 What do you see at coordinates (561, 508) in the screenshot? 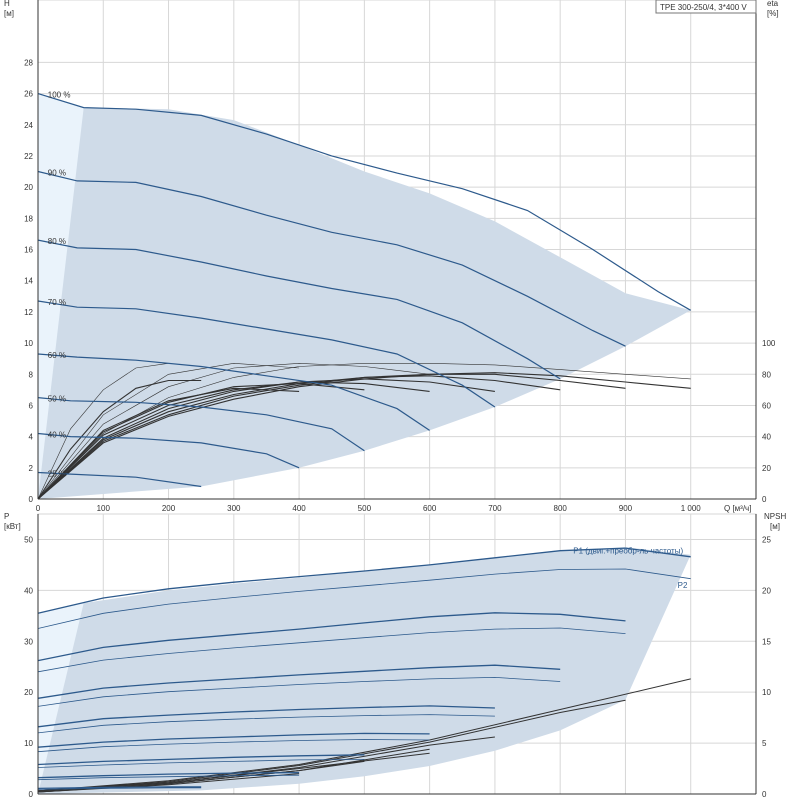
I see `flow-tick-label: 800` at bounding box center [561, 508].